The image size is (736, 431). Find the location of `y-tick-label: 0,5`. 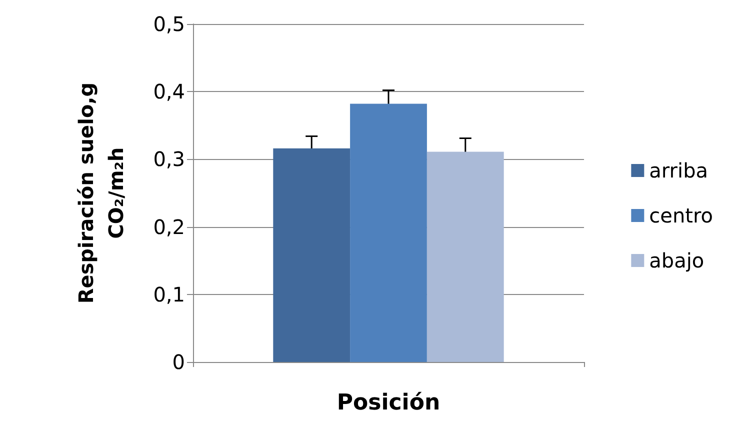

y-tick-label: 0,5 is located at coordinates (169, 24).